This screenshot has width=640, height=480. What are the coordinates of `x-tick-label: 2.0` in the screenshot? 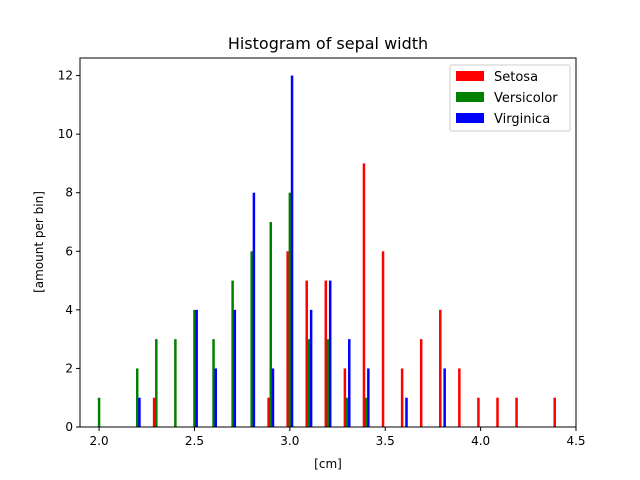 It's located at (99, 441).